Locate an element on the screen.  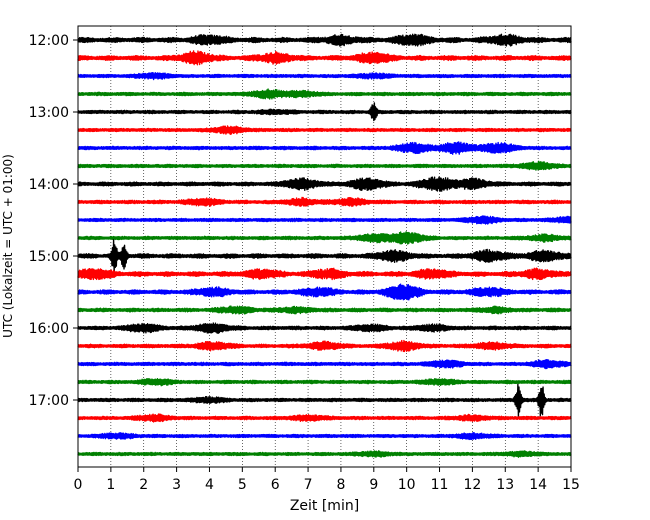
x-axis-label: Zeit [min] is located at coordinates (324, 506).